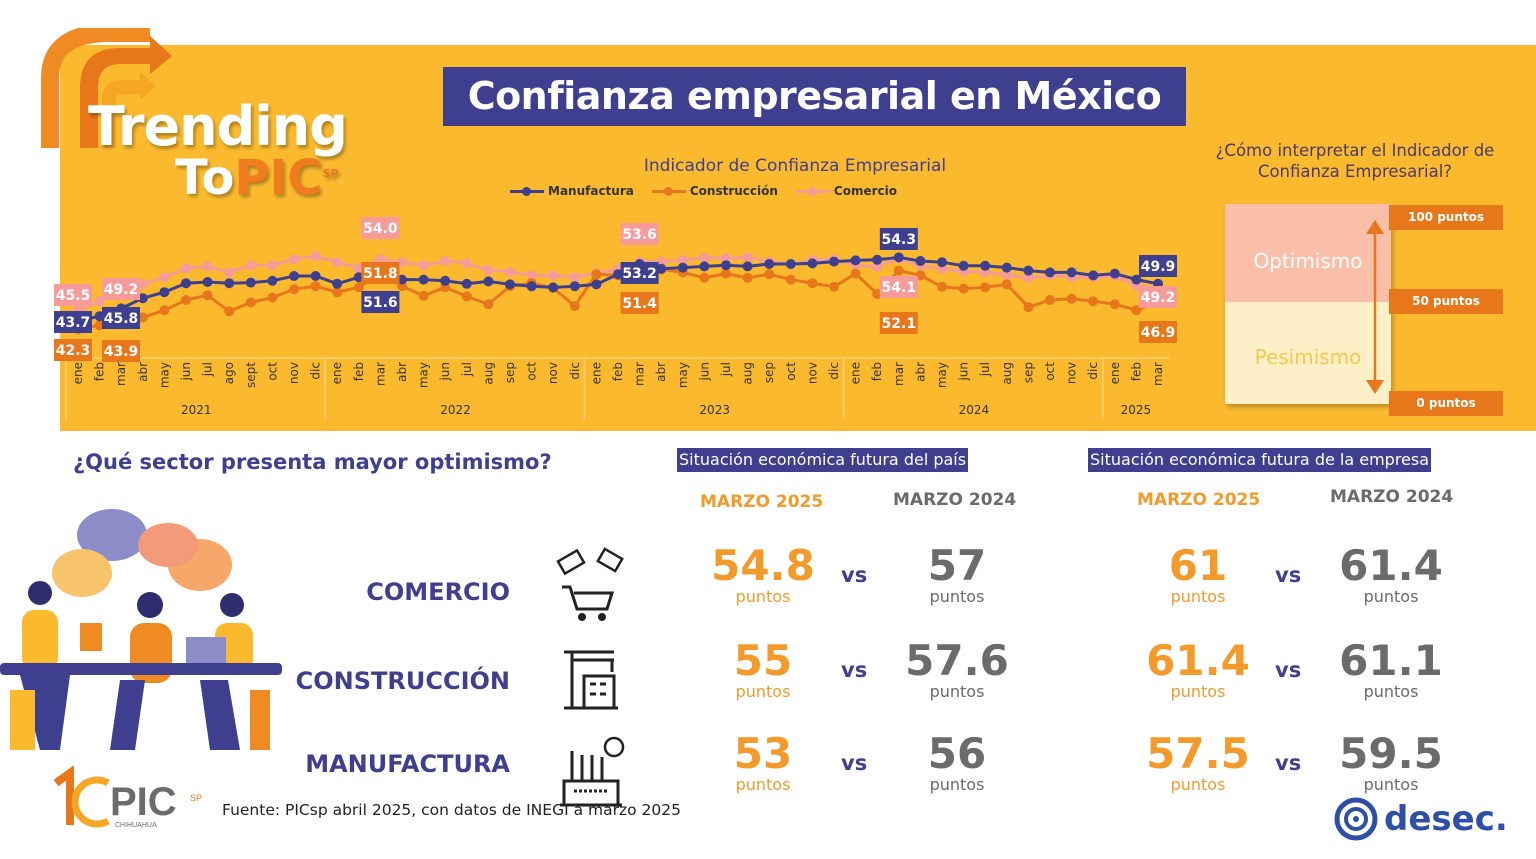 This screenshot has height=859, width=1536. Describe the element at coordinates (73, 323) in the screenshot. I see `data-label: 43.7` at that location.